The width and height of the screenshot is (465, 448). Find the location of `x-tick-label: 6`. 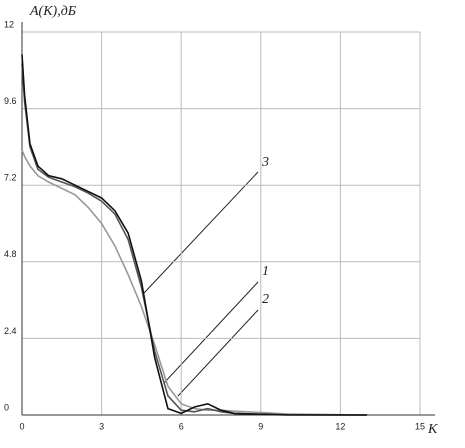

x-tick-label: 6 is located at coordinates (181, 426).